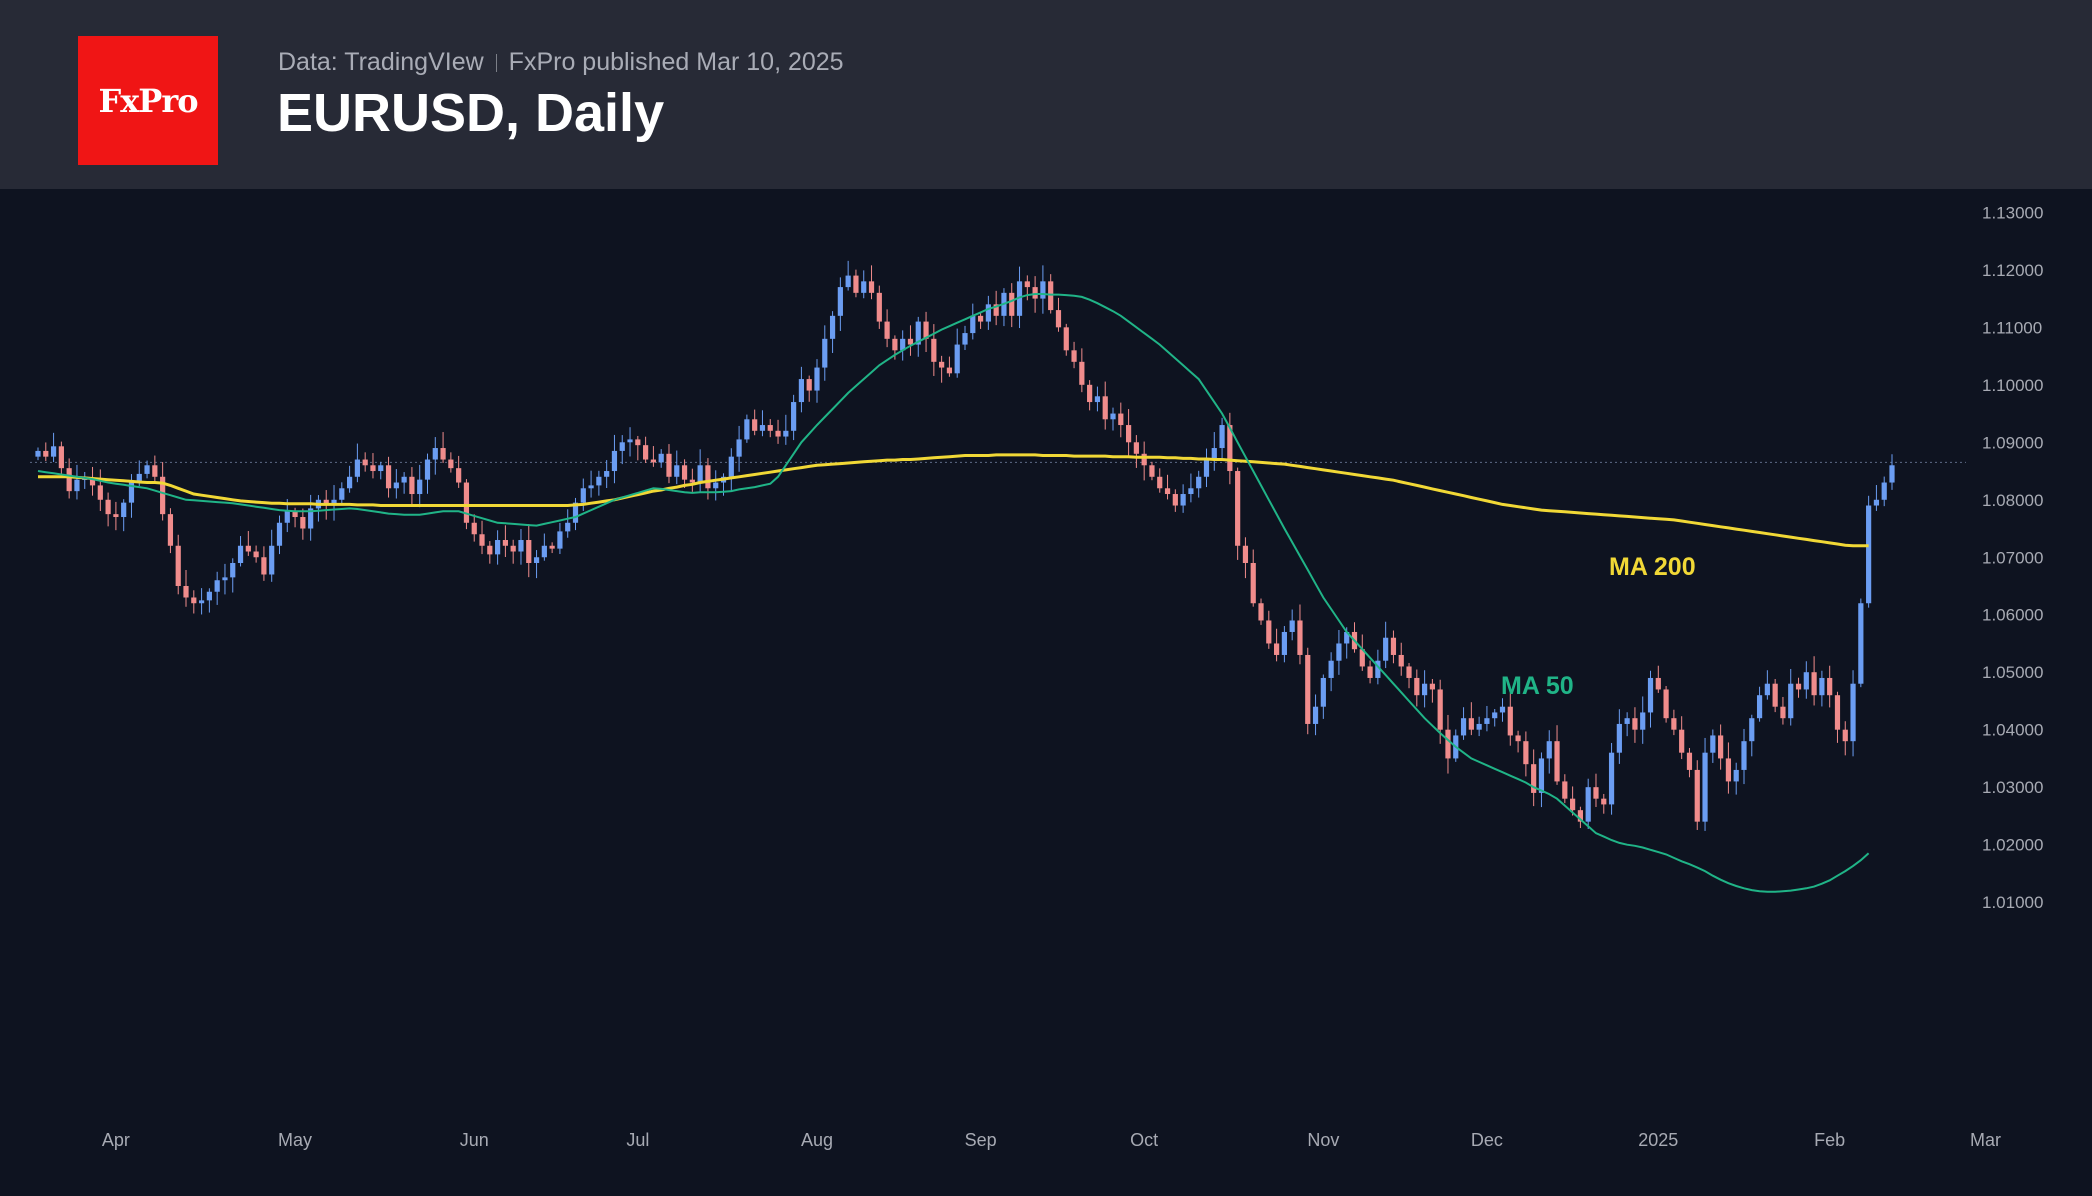 This screenshot has width=2092, height=1196. Describe the element at coordinates (981, 1140) in the screenshot. I see `x-tick-label: Sep` at that location.